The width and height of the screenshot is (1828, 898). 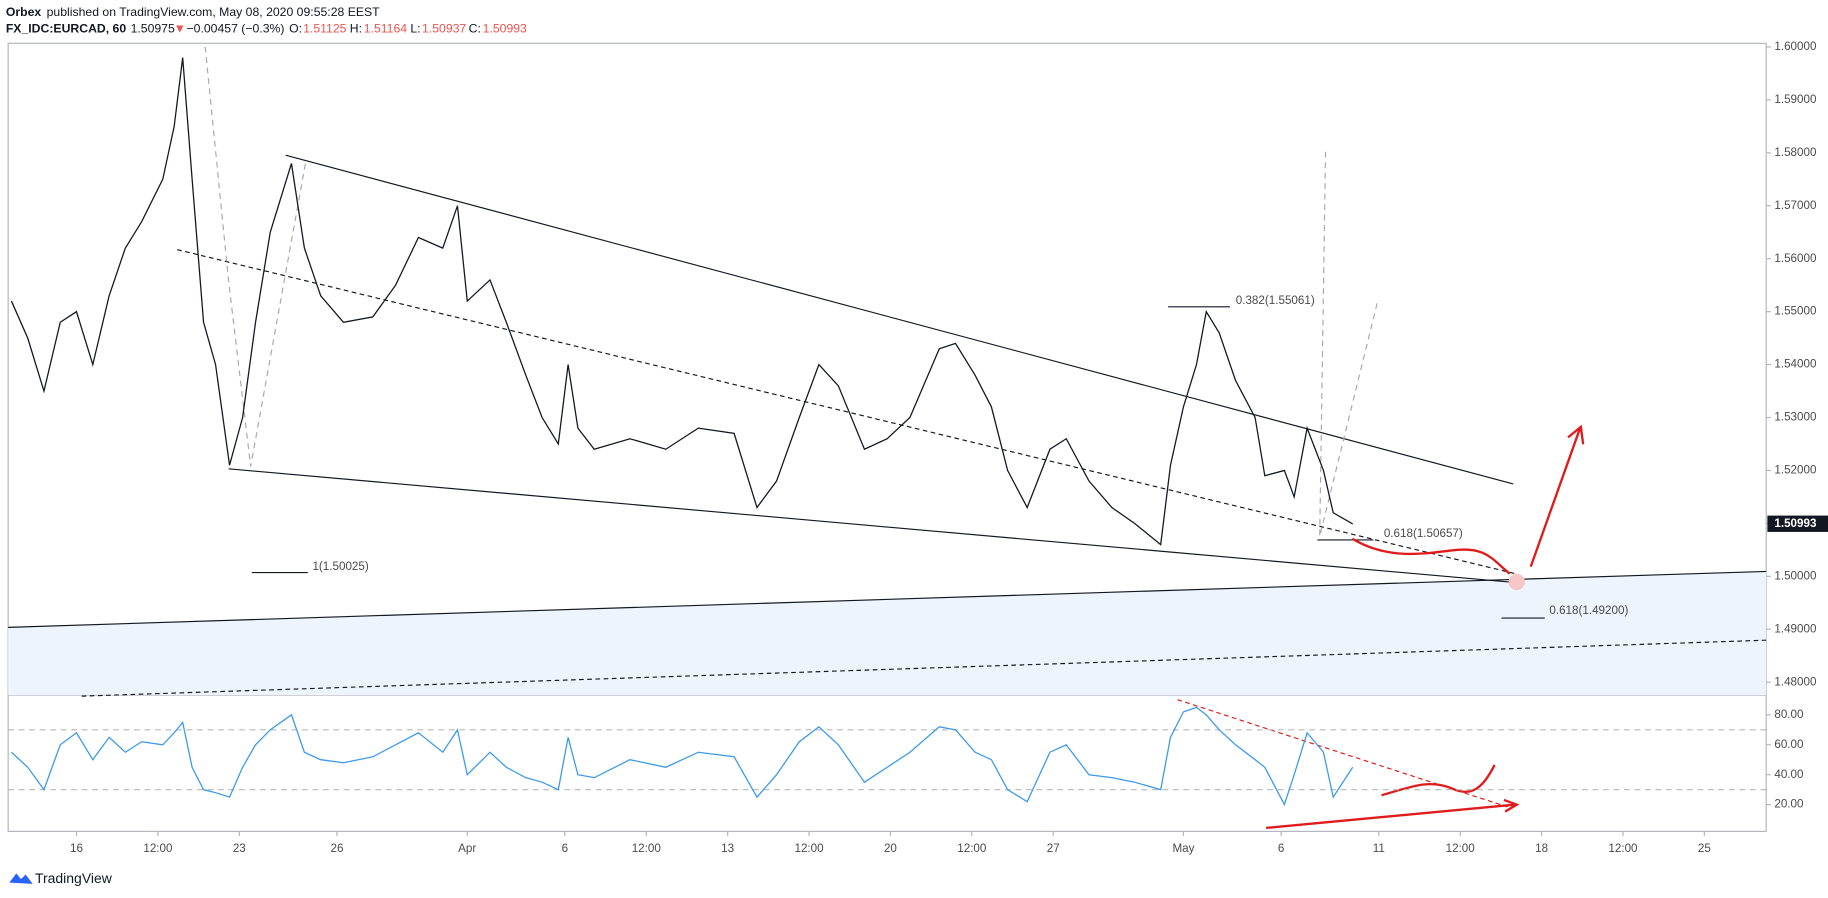 I want to click on forecast-path, so click(x=1431, y=556).